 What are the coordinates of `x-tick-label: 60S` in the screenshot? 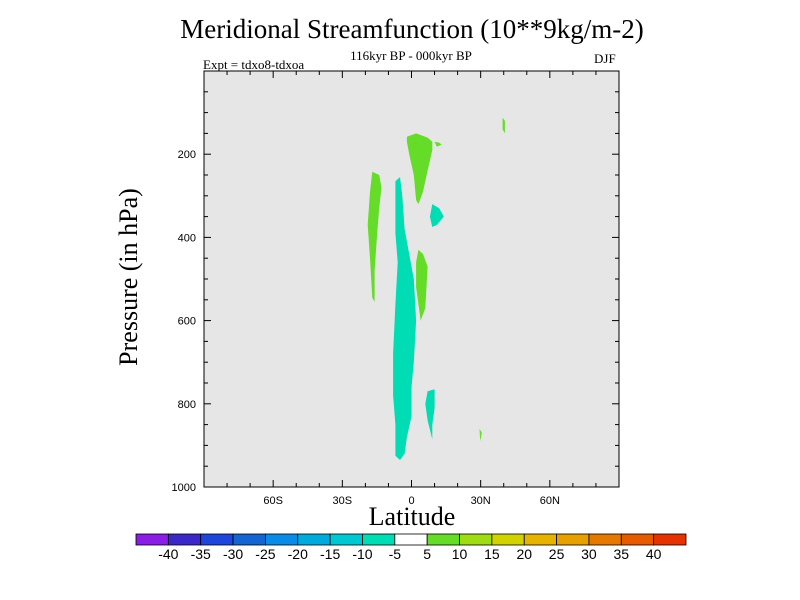 It's located at (273, 501).